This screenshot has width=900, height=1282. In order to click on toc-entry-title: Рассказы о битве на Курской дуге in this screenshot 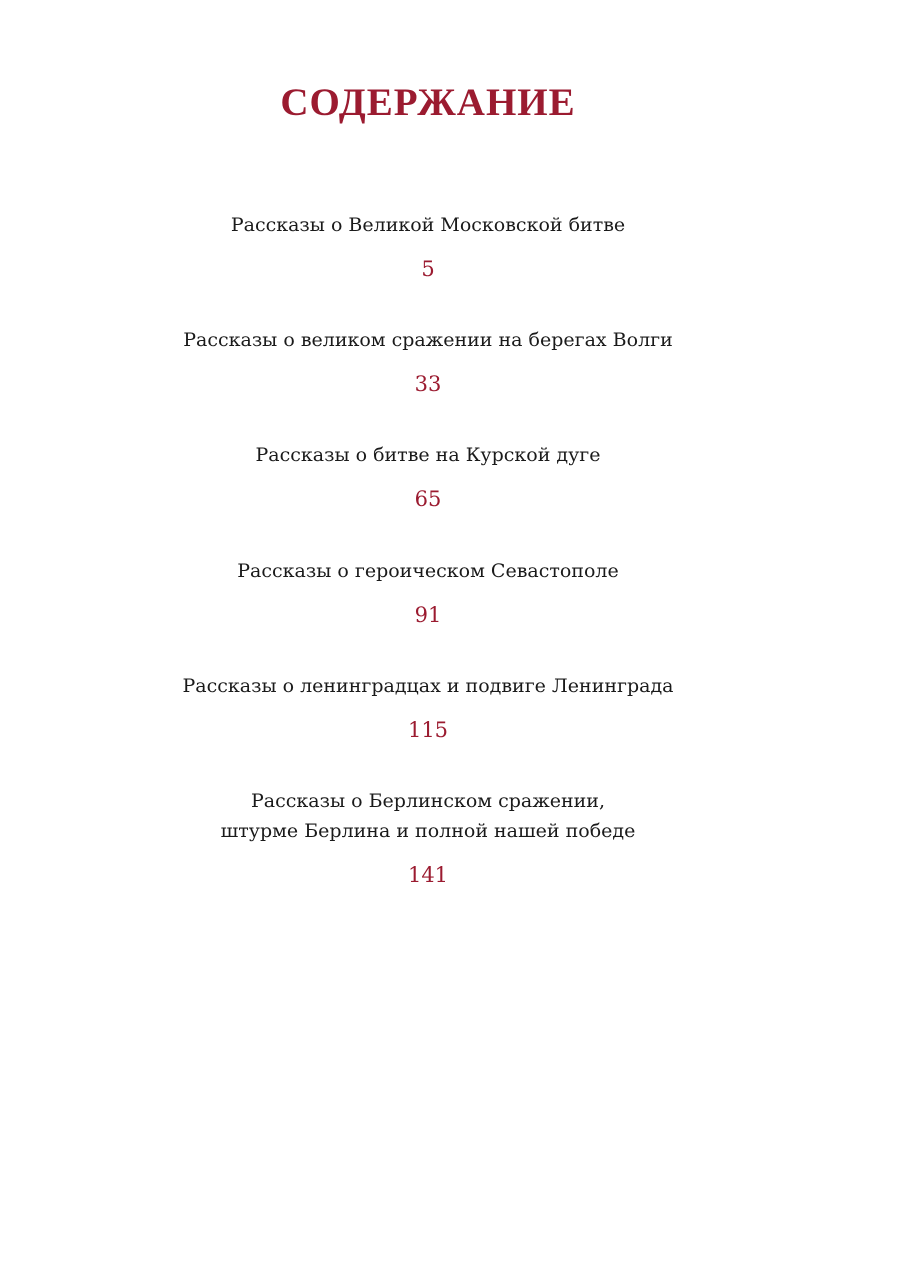, I will do `click(428, 455)`.